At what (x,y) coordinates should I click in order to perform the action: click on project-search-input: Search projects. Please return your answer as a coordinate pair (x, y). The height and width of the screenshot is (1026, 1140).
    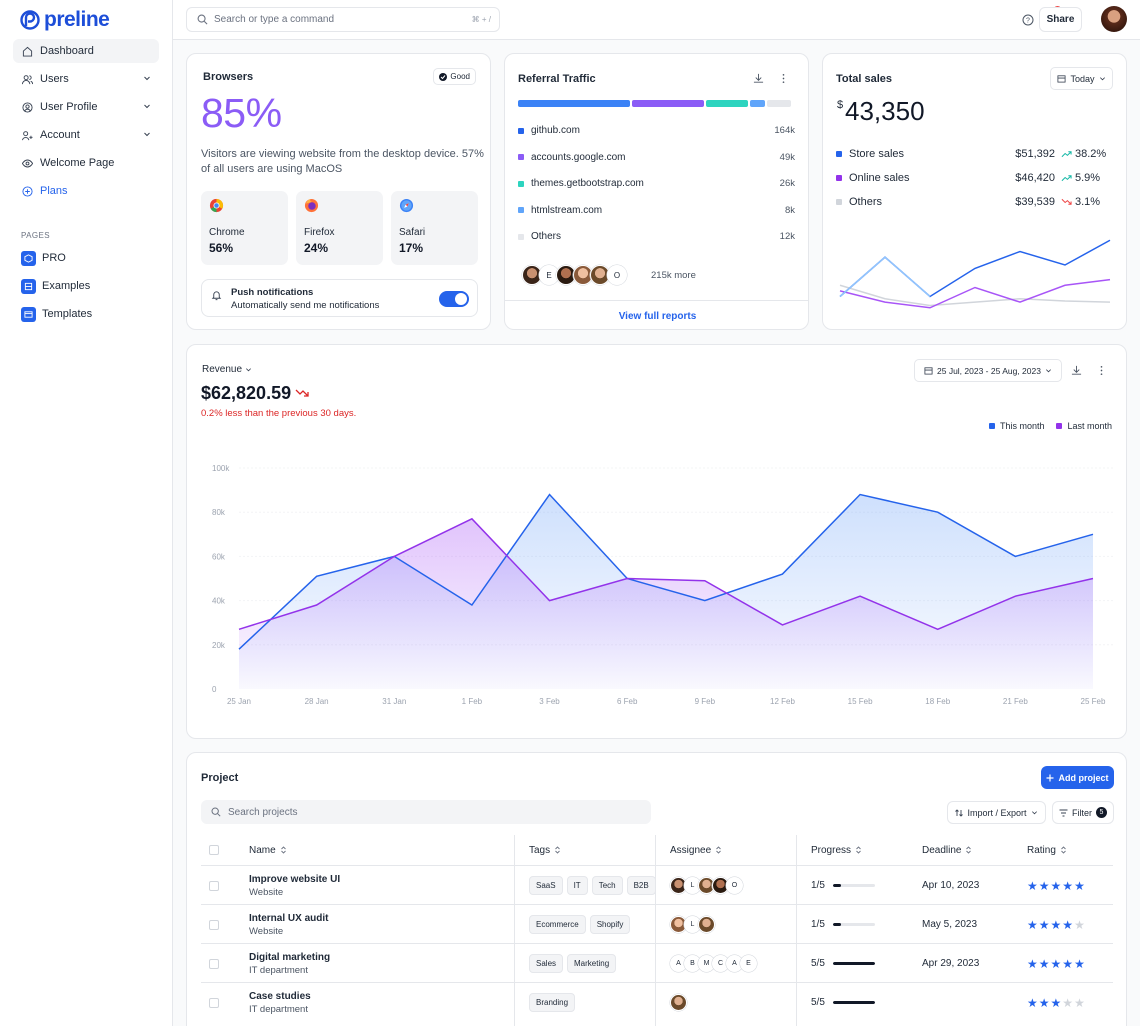
    Looking at the image, I should click on (426, 812).